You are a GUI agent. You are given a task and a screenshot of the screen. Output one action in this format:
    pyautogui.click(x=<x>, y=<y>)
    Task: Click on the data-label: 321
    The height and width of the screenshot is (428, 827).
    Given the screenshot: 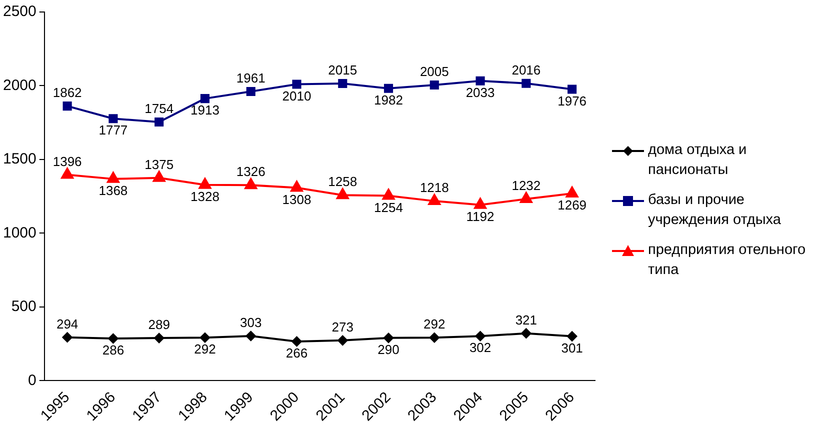 What is the action you would take?
    pyautogui.click(x=526, y=320)
    